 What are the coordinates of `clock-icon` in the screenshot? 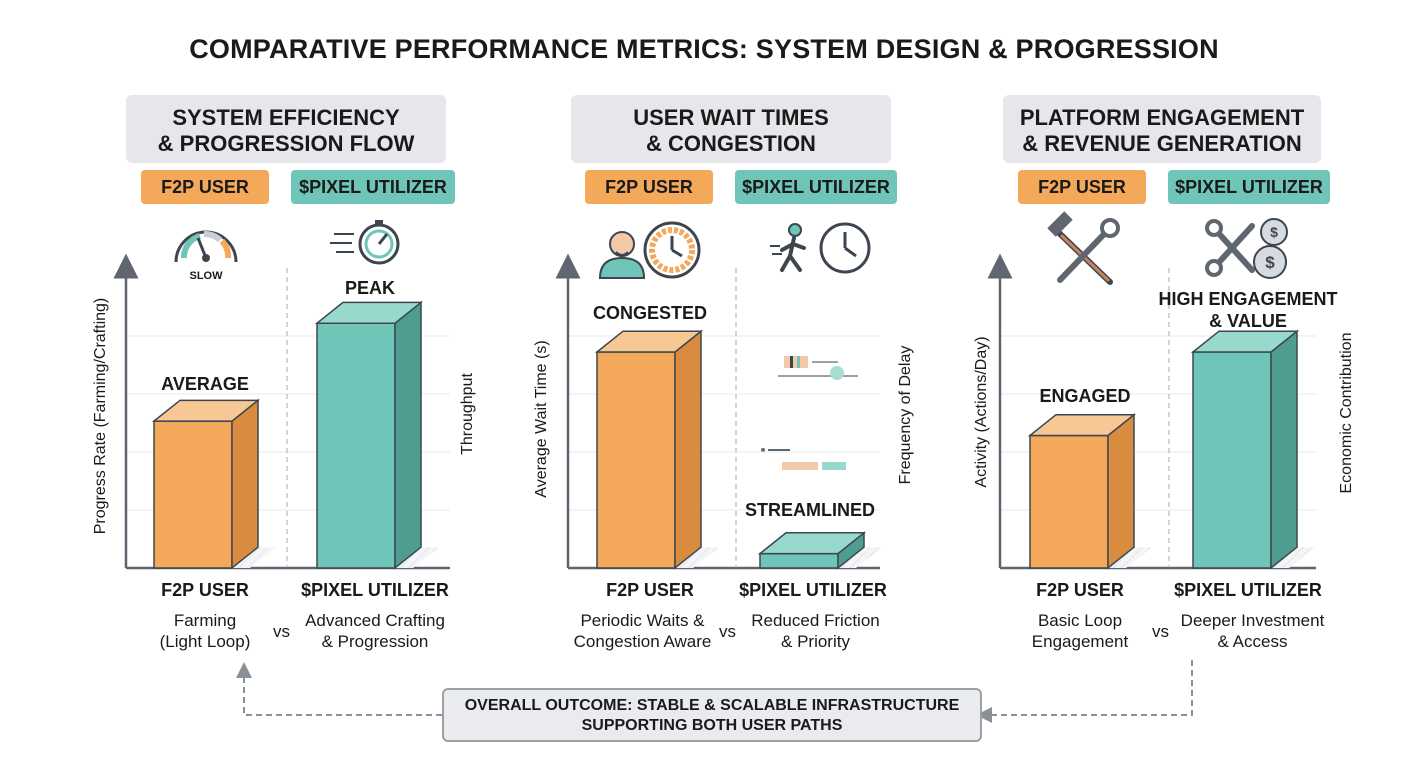 It's located at (845, 248).